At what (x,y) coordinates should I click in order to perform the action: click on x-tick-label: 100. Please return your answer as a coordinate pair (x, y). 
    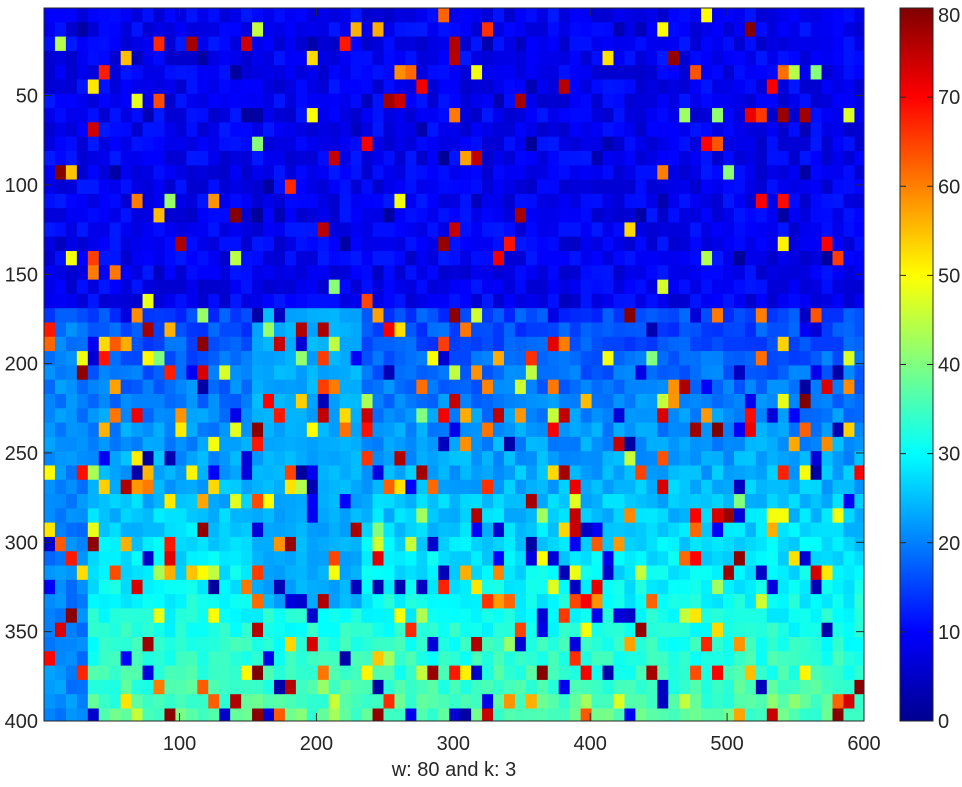
    Looking at the image, I should click on (179, 744).